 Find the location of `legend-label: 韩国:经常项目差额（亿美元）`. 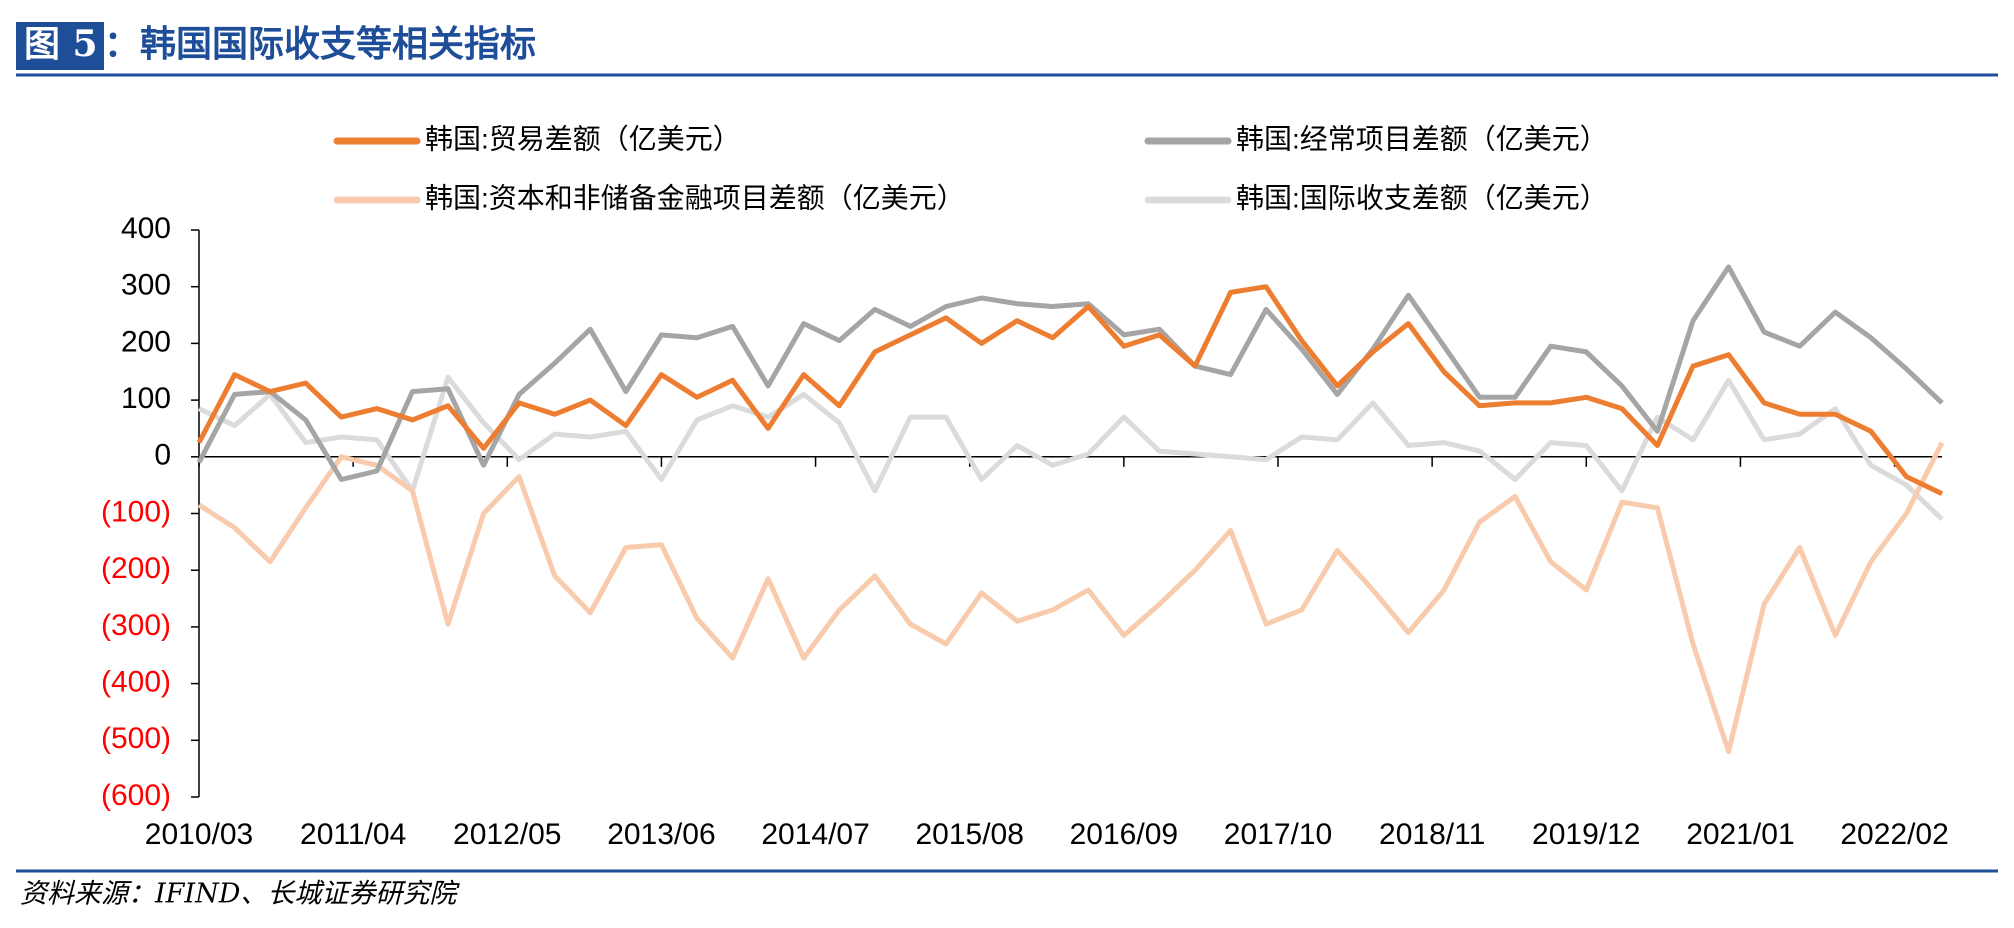

legend-label: 韩国:经常项目差额（亿美元） is located at coordinates (1422, 138).